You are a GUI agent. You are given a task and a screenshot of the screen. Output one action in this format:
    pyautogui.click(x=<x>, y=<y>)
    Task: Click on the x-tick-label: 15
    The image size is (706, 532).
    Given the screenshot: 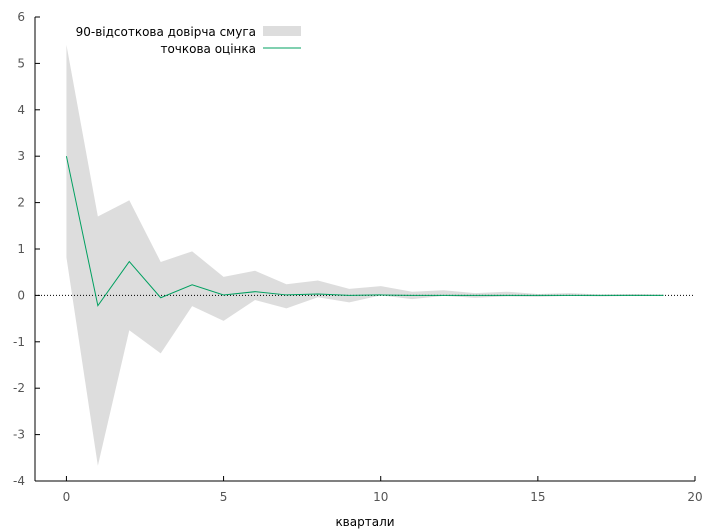 What is the action you would take?
    pyautogui.click(x=537, y=497)
    